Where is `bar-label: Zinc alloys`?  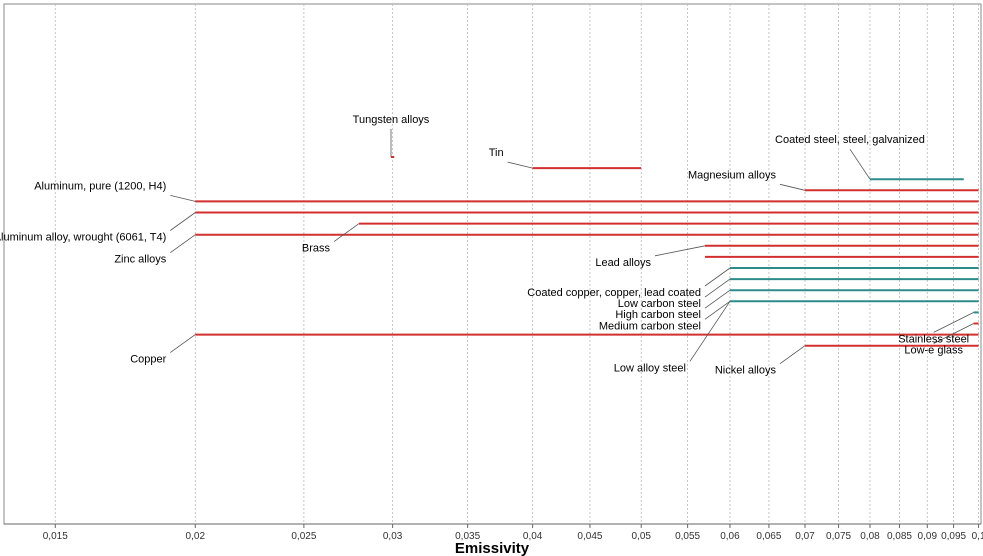 bar-label: Zinc alloys is located at coordinates (140, 260).